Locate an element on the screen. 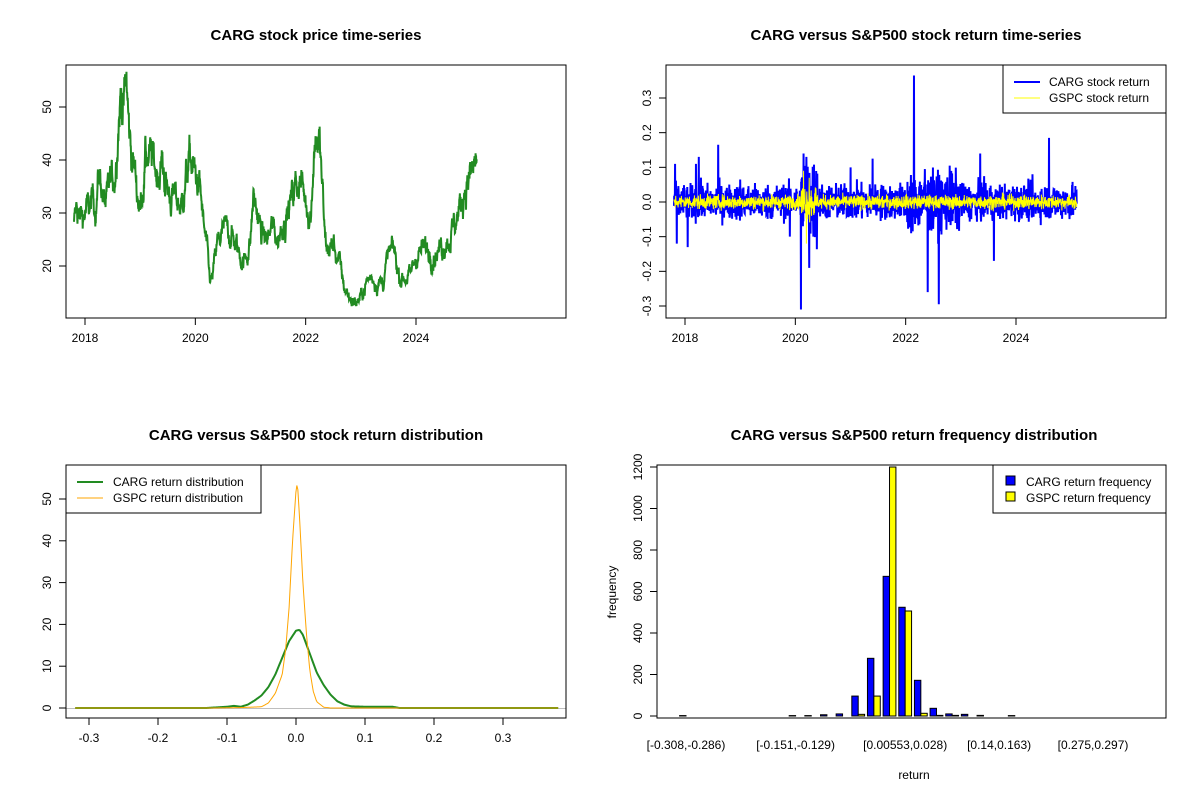 Image resolution: width=1200 pixels, height=800 pixels. y-tick-label: -0.1 is located at coordinates (647, 236).